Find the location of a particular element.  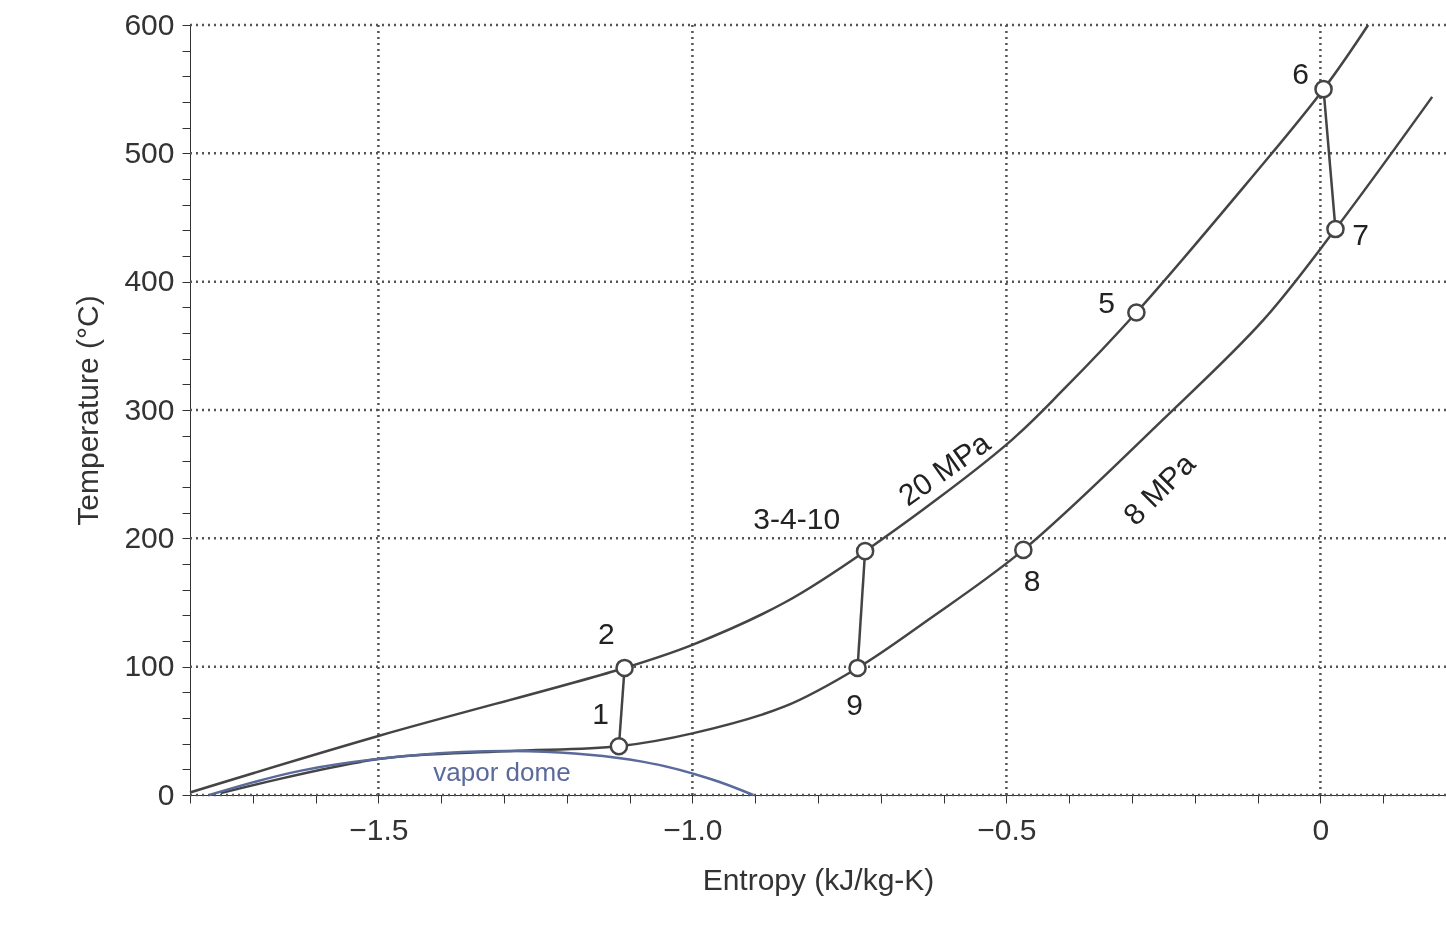

y-tick-label: 0 is located at coordinates (166, 794).